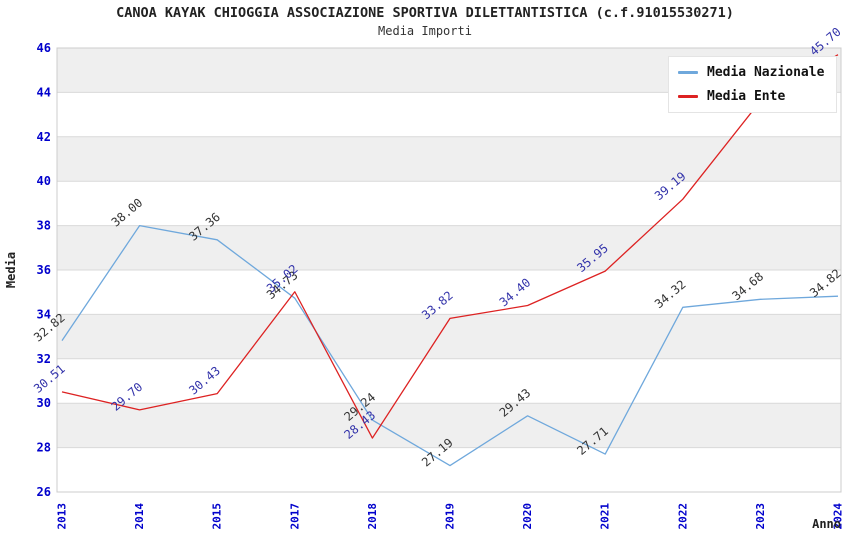  What do you see at coordinates (605, 516) in the screenshot?
I see `x-tick-label: 2021` at bounding box center [605, 516].